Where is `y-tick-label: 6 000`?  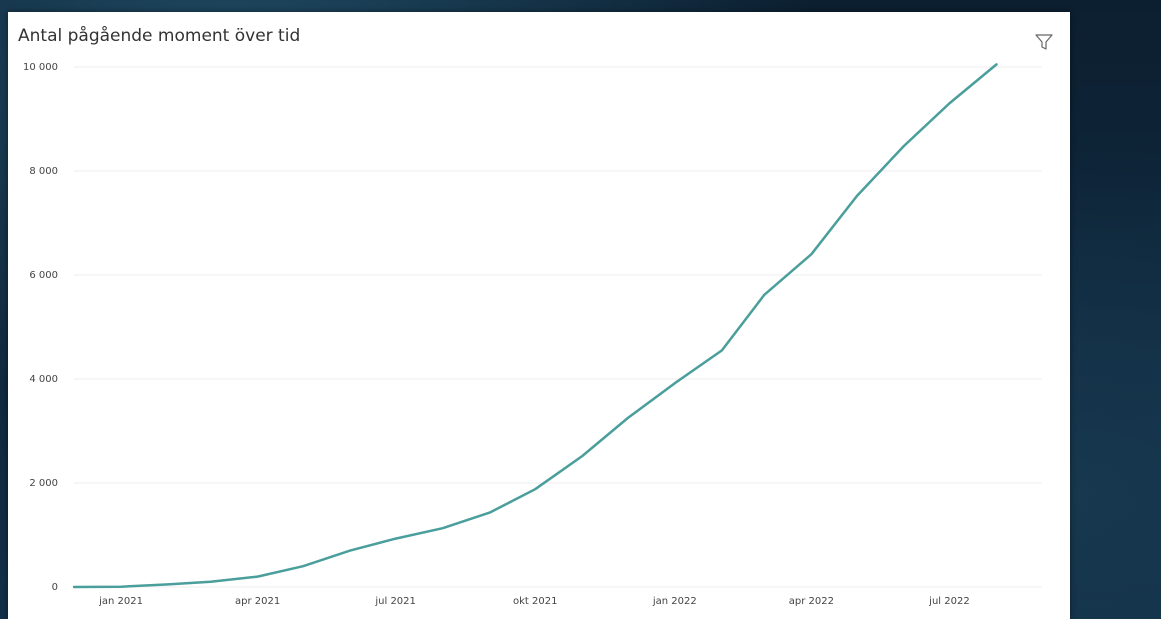
y-tick-label: 6 000 is located at coordinates (43, 275).